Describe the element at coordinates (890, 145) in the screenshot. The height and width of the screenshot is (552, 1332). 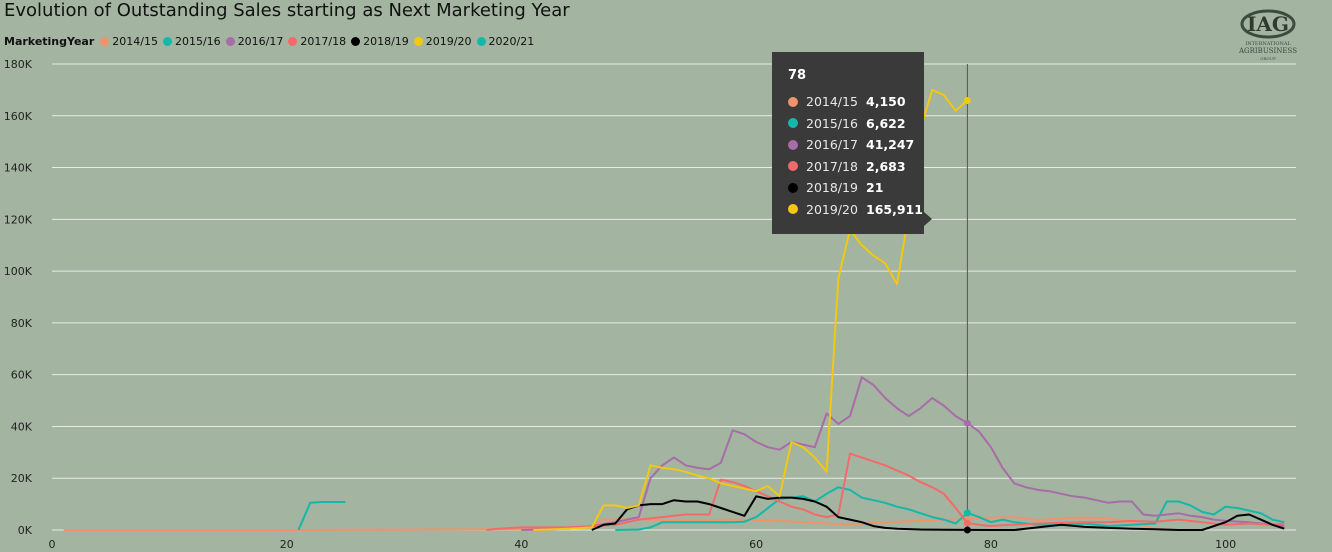
I see `tooltip-series-value: 41,247` at that location.